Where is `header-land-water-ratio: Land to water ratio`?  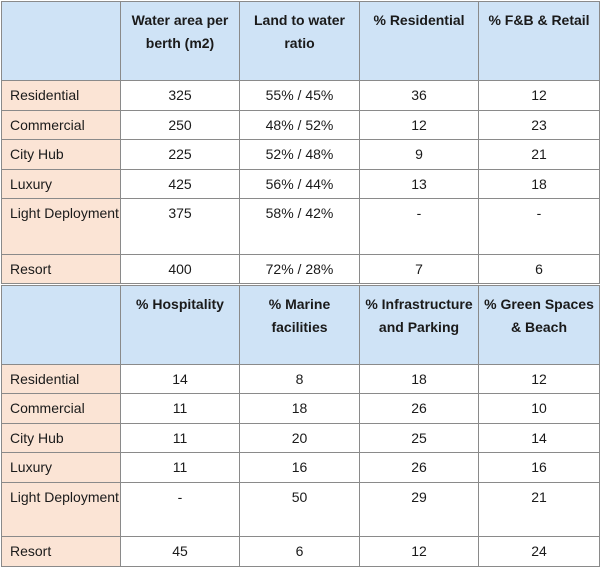
header-land-water-ratio: Land to water ratio is located at coordinates (299, 41).